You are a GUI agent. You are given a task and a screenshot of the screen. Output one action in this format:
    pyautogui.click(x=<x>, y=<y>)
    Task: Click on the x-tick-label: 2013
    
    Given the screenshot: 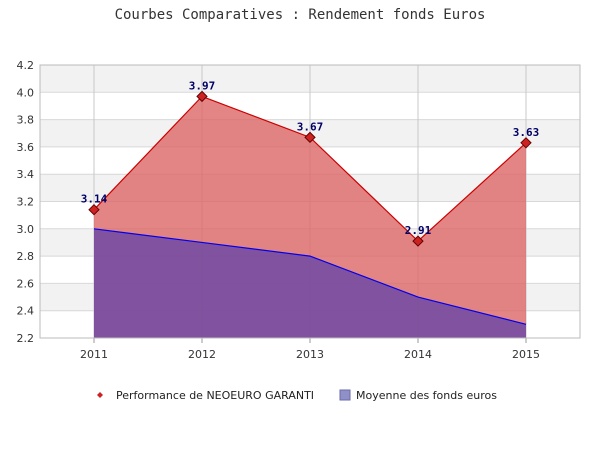 What is the action you would take?
    pyautogui.click(x=310, y=354)
    